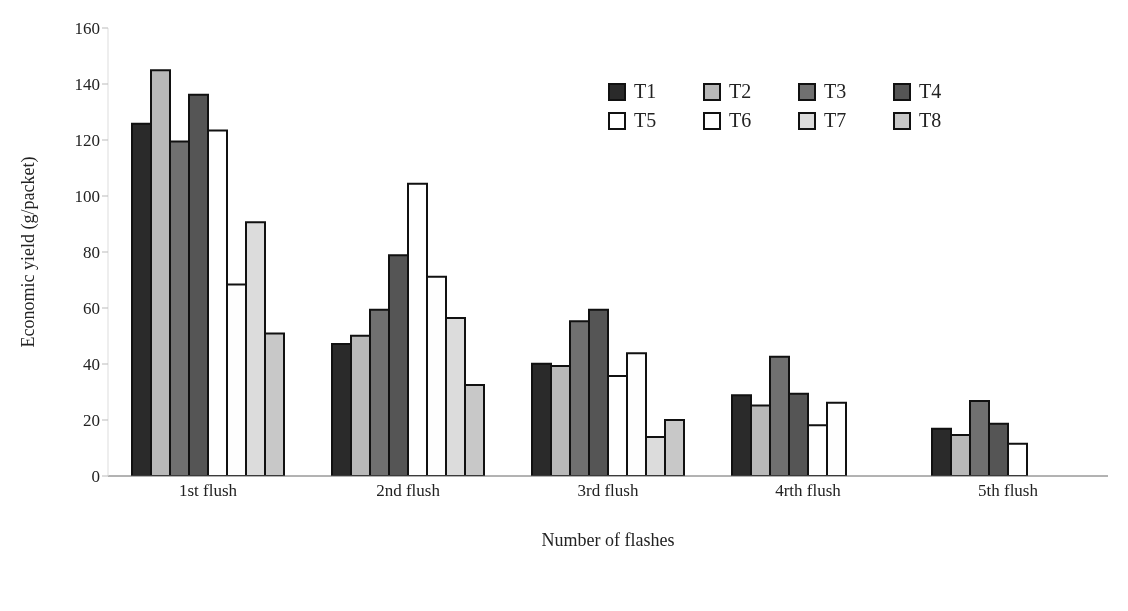 This screenshot has width=1128, height=611. Describe the element at coordinates (91, 365) in the screenshot. I see `y-tick-label: 40` at that location.